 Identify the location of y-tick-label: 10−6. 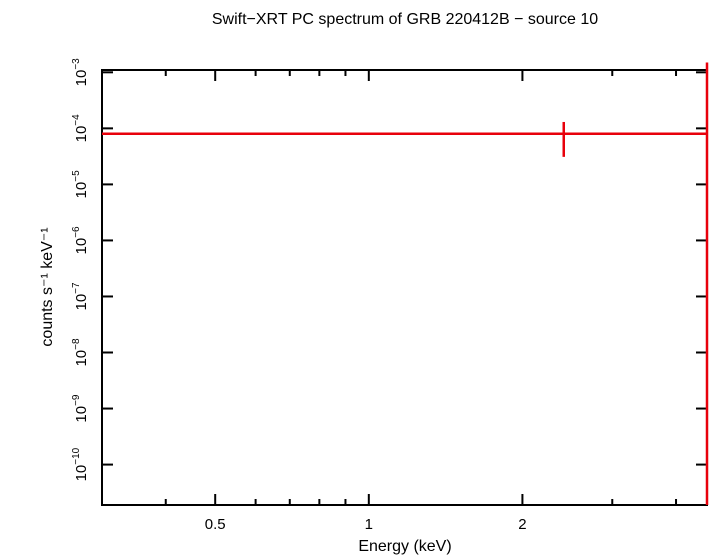
(80, 240).